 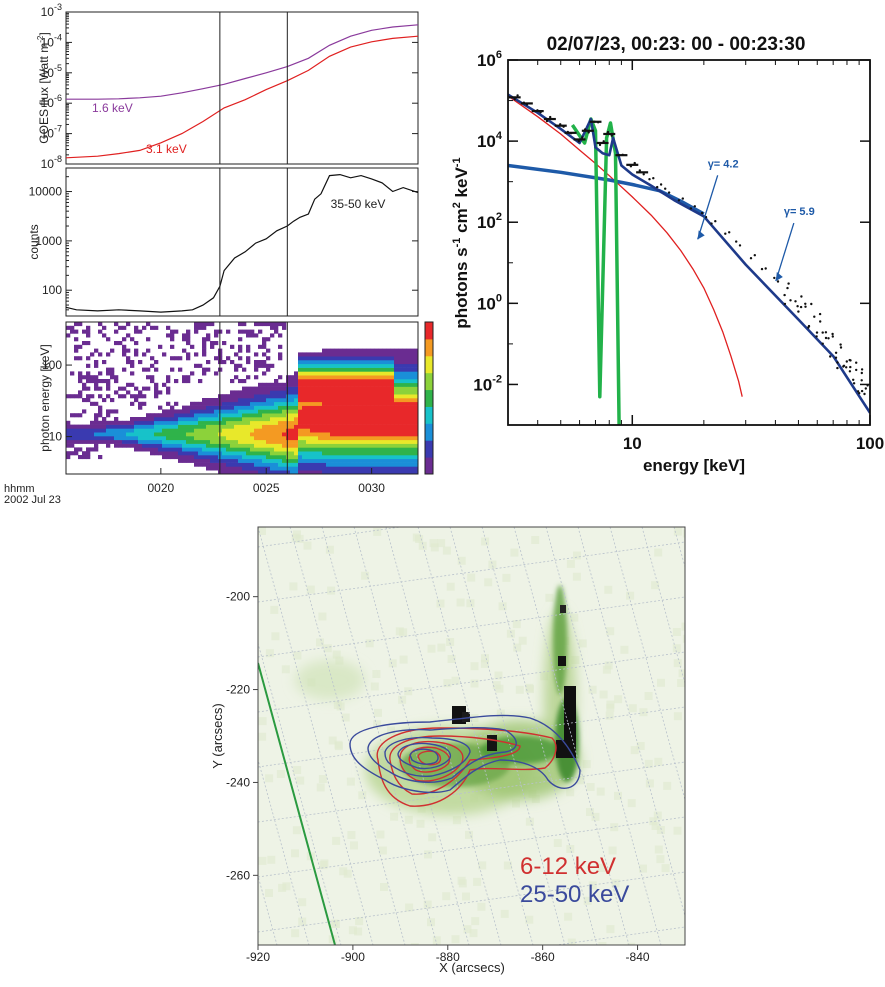 I want to click on spectrum-ytick-base-2: 10, so click(x=486, y=222).